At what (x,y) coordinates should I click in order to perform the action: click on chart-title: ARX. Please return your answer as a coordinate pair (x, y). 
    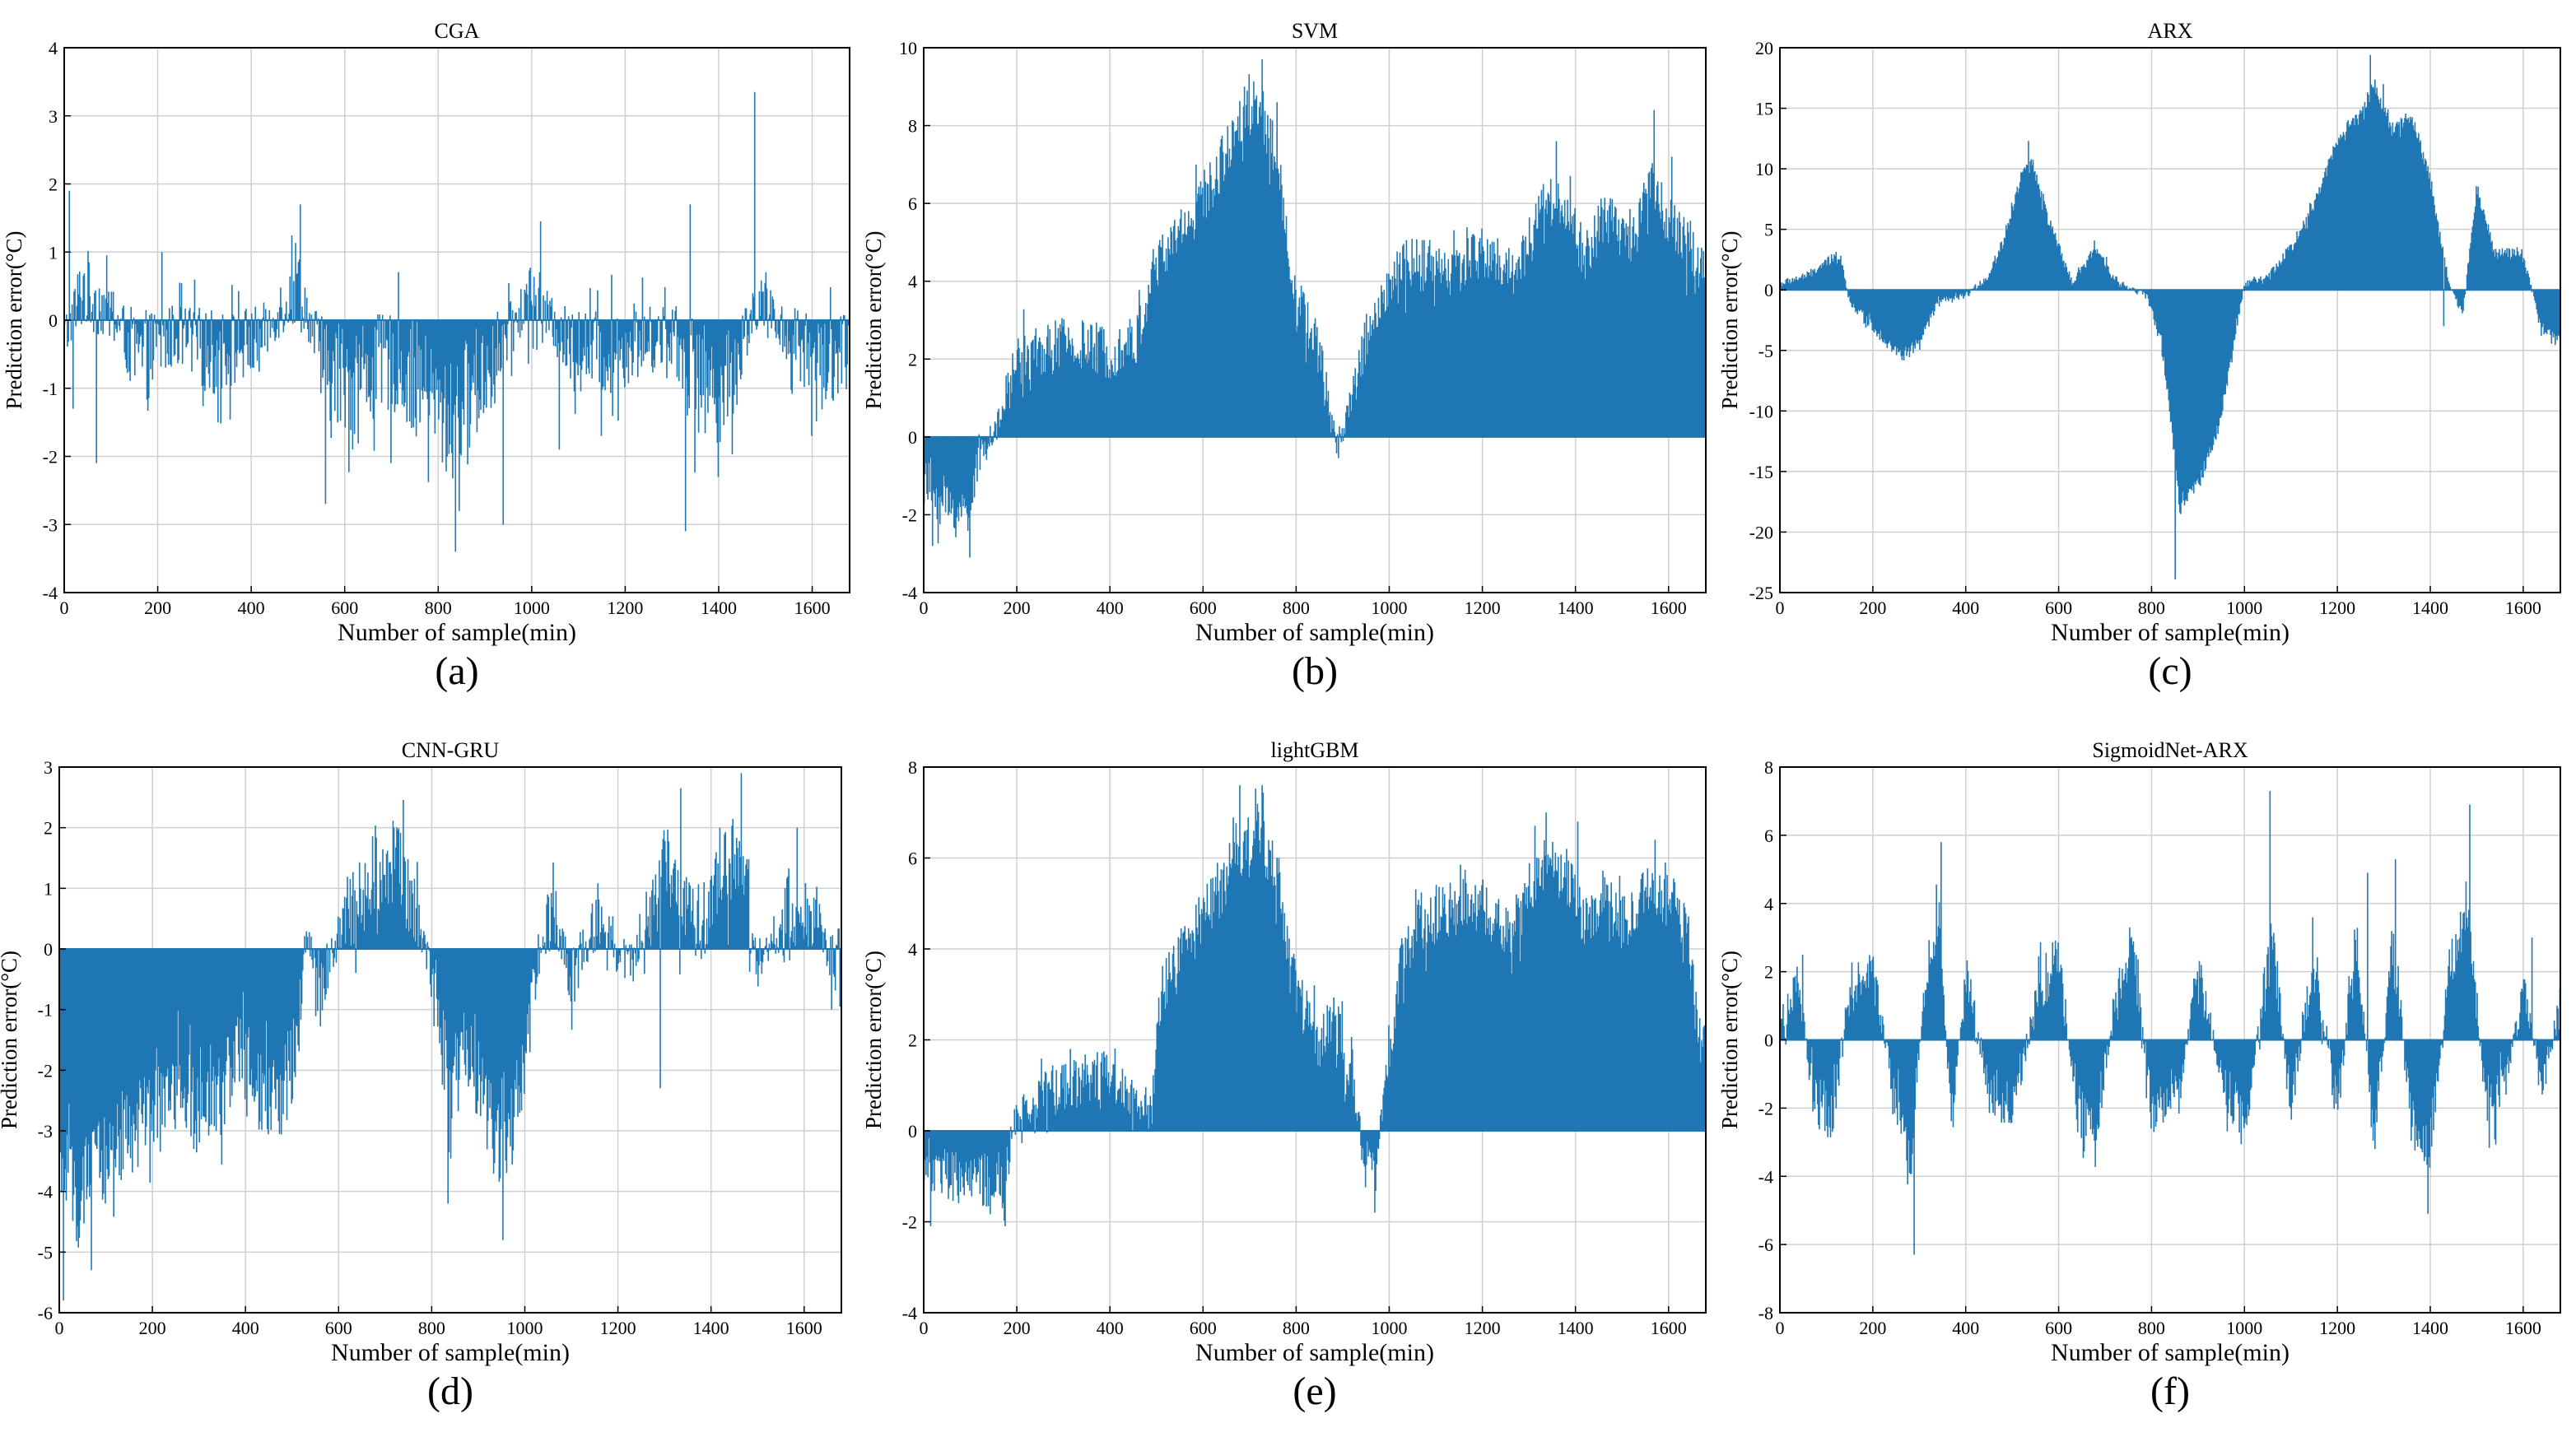
    Looking at the image, I should click on (2170, 31).